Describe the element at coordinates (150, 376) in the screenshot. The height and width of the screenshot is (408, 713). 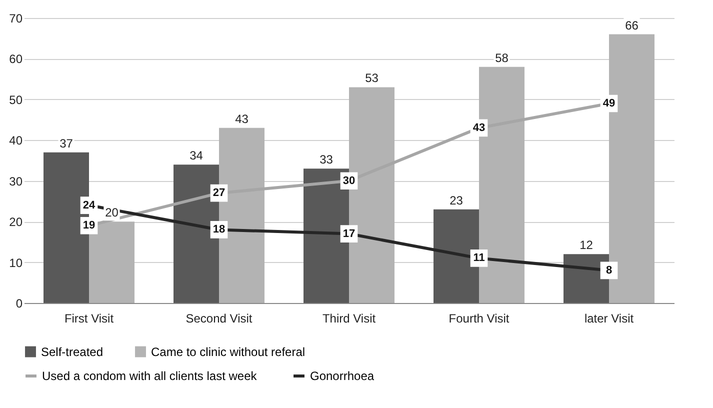
I see `legend-label: Used a condom with all clients last week` at that location.